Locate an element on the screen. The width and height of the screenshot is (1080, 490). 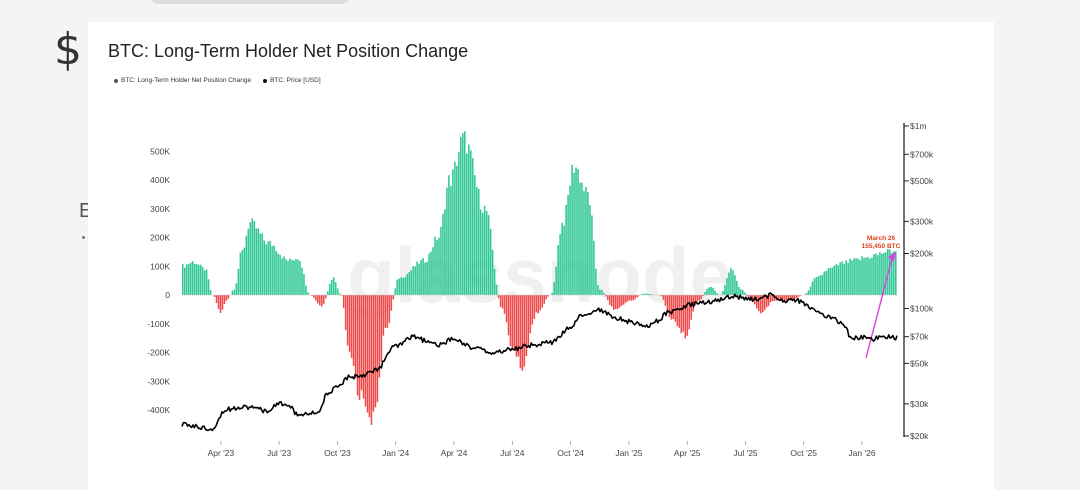
x-tick-label: Apr '25 is located at coordinates (687, 453).